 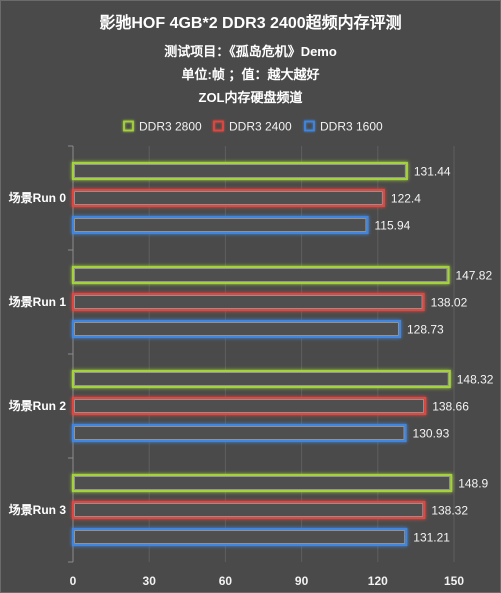 What do you see at coordinates (473, 484) in the screenshot?
I see `value-label-ddr3-2800-run-3: 148.9` at bounding box center [473, 484].